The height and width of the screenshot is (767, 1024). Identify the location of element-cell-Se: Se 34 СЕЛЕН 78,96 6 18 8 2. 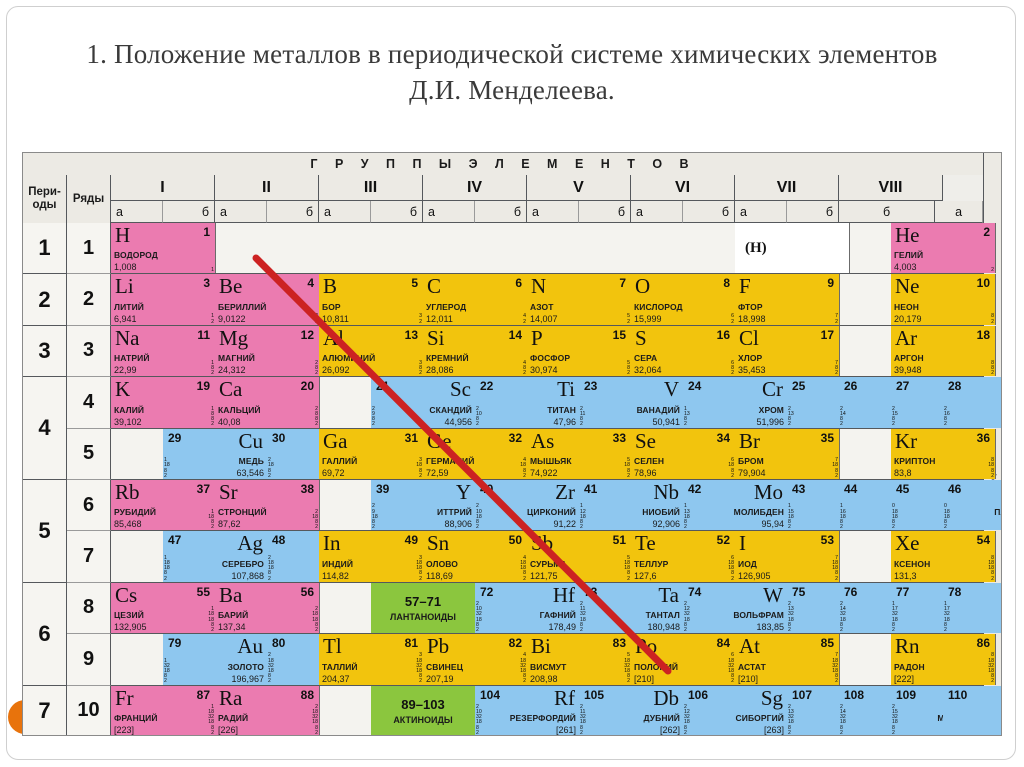
(683, 453).